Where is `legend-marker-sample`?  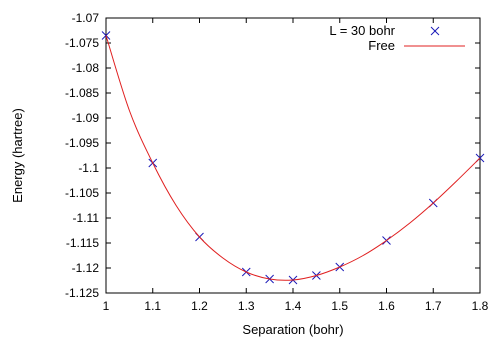 legend-marker-sample is located at coordinates (435, 31).